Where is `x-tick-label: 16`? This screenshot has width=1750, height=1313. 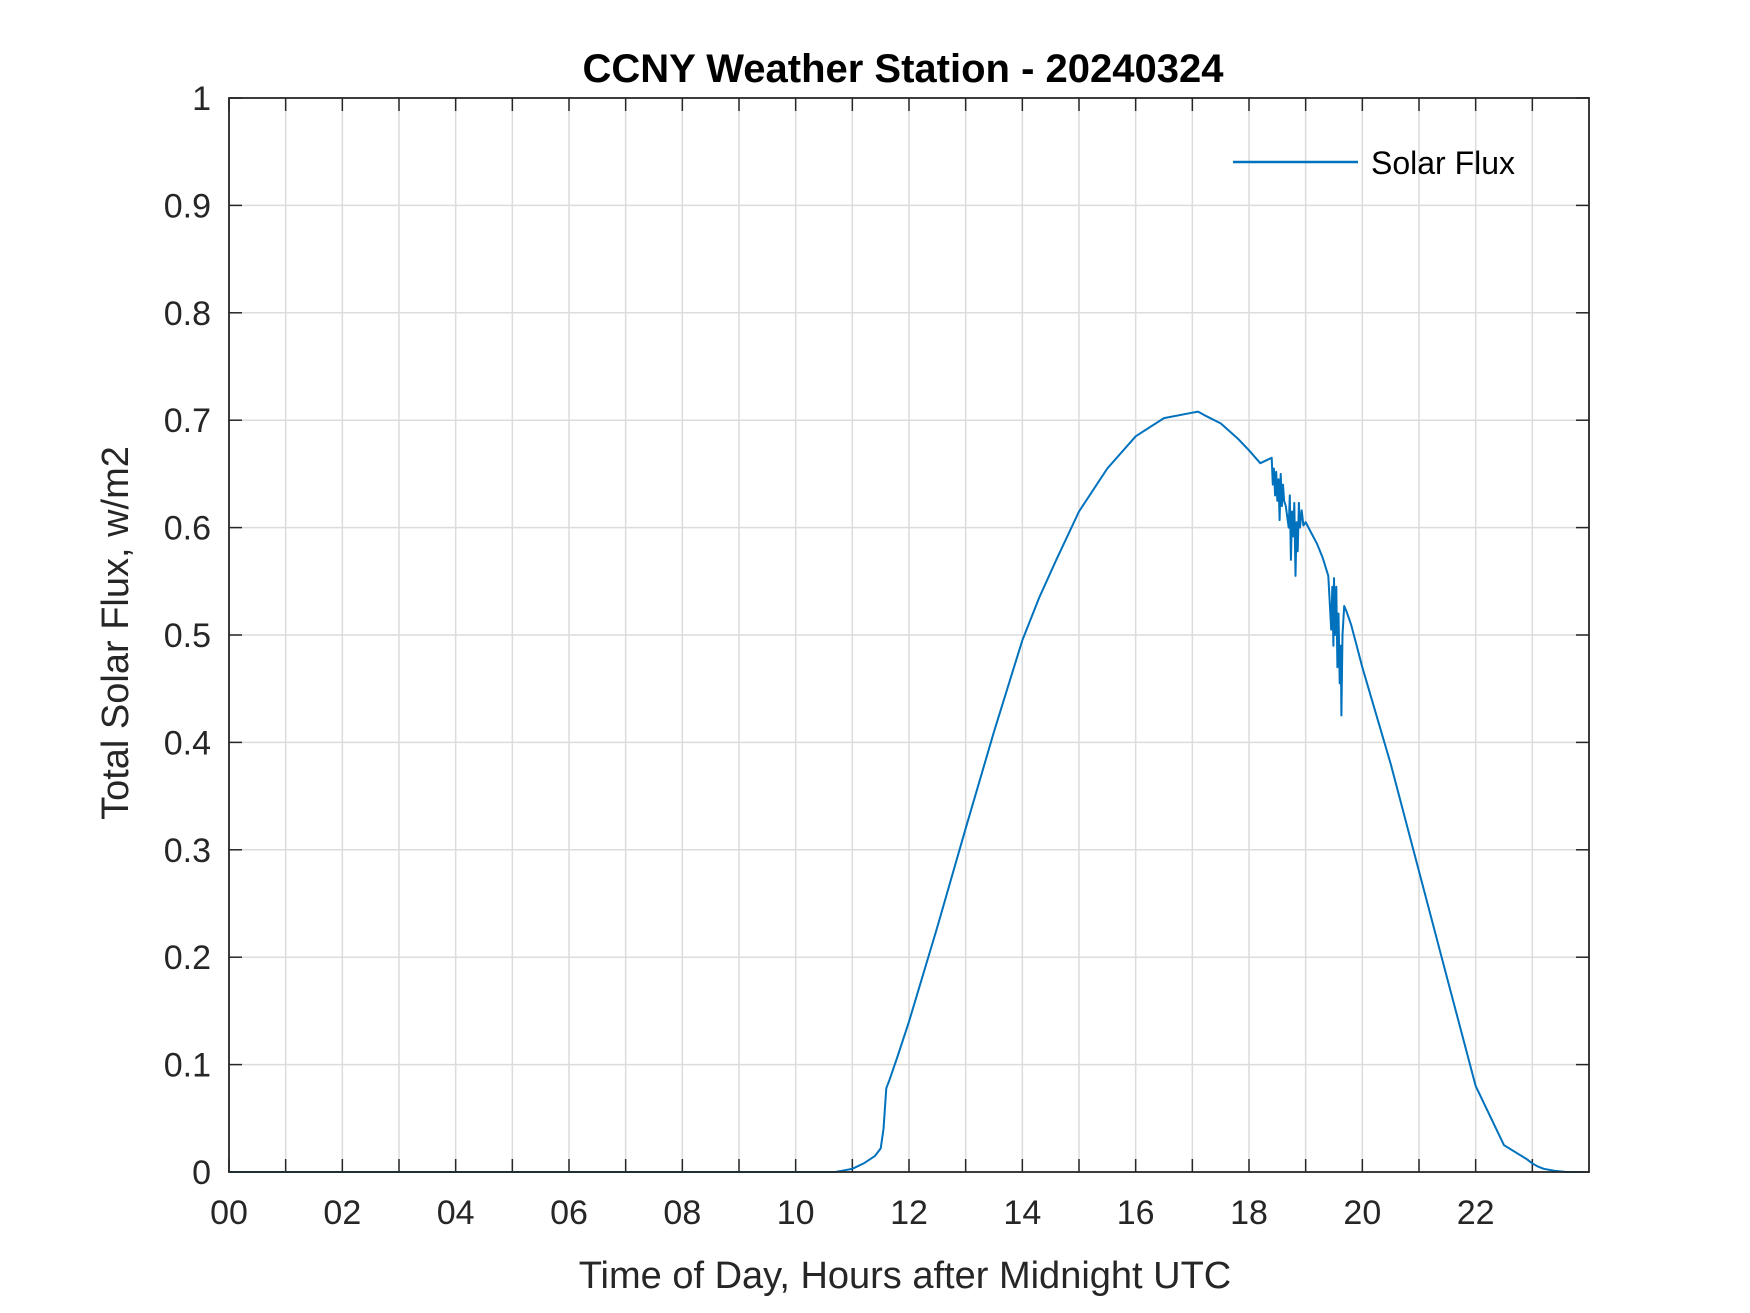
x-tick-label: 16 is located at coordinates (1136, 1213).